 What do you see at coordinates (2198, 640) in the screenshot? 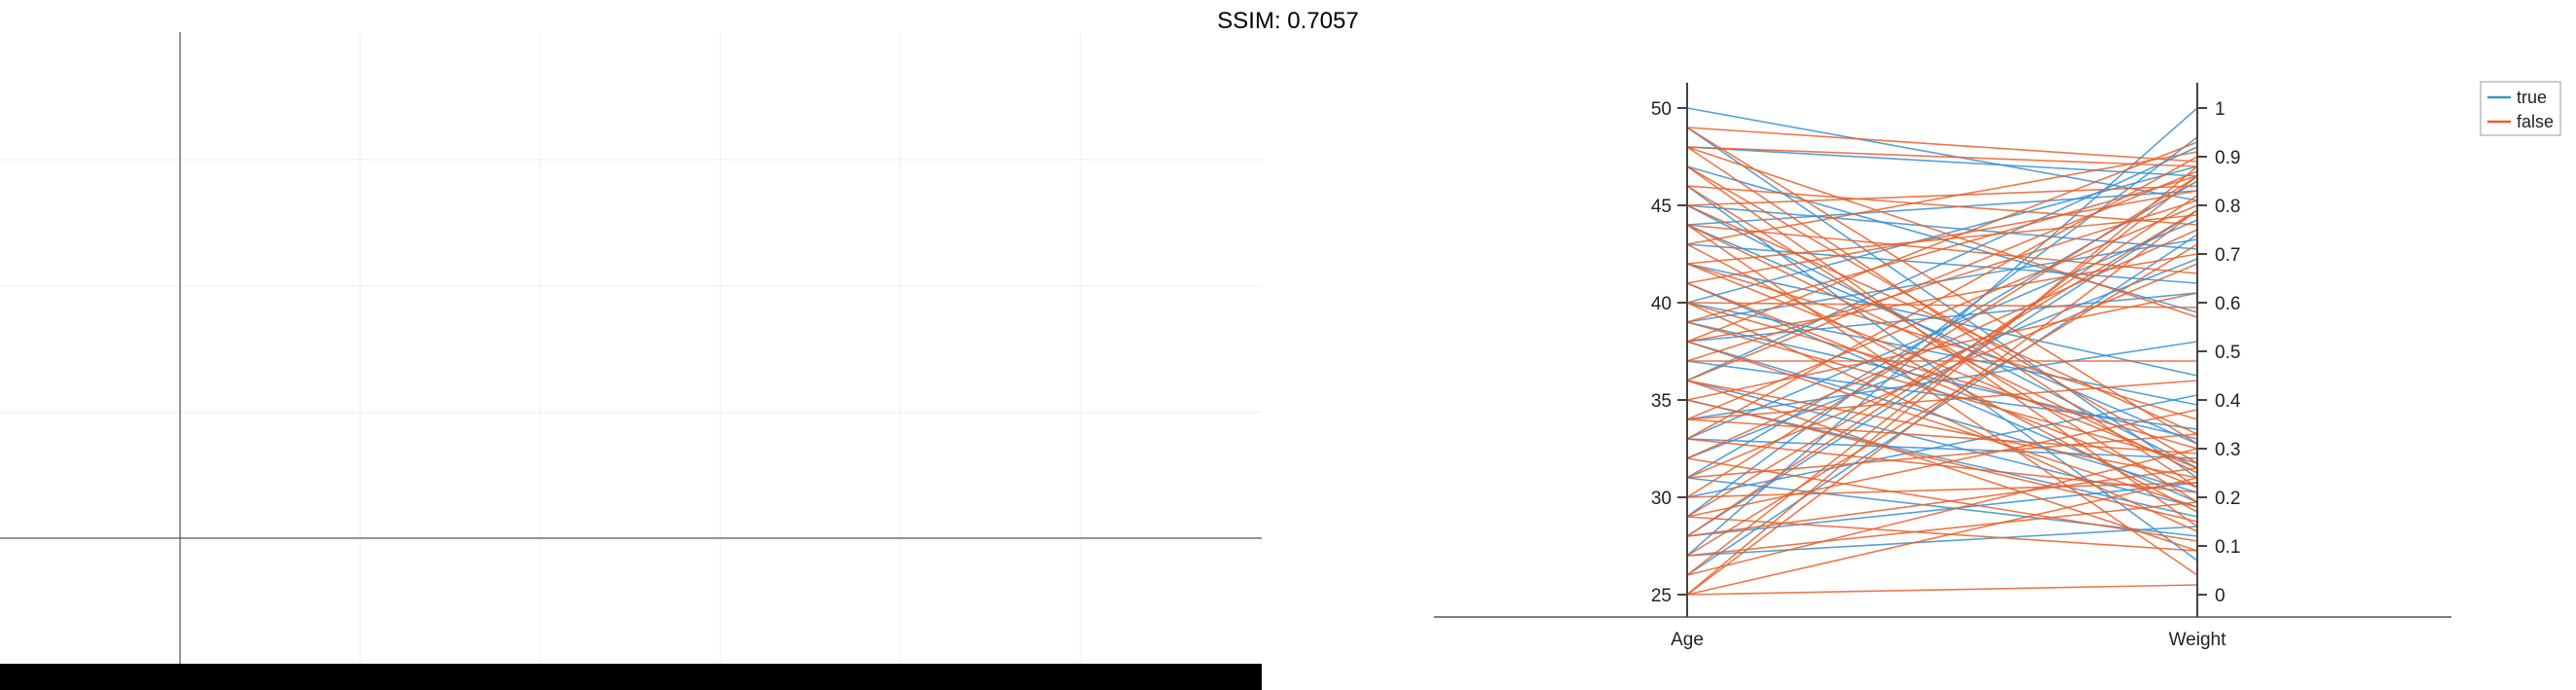
I see `weight-axis-label: Weight` at bounding box center [2198, 640].